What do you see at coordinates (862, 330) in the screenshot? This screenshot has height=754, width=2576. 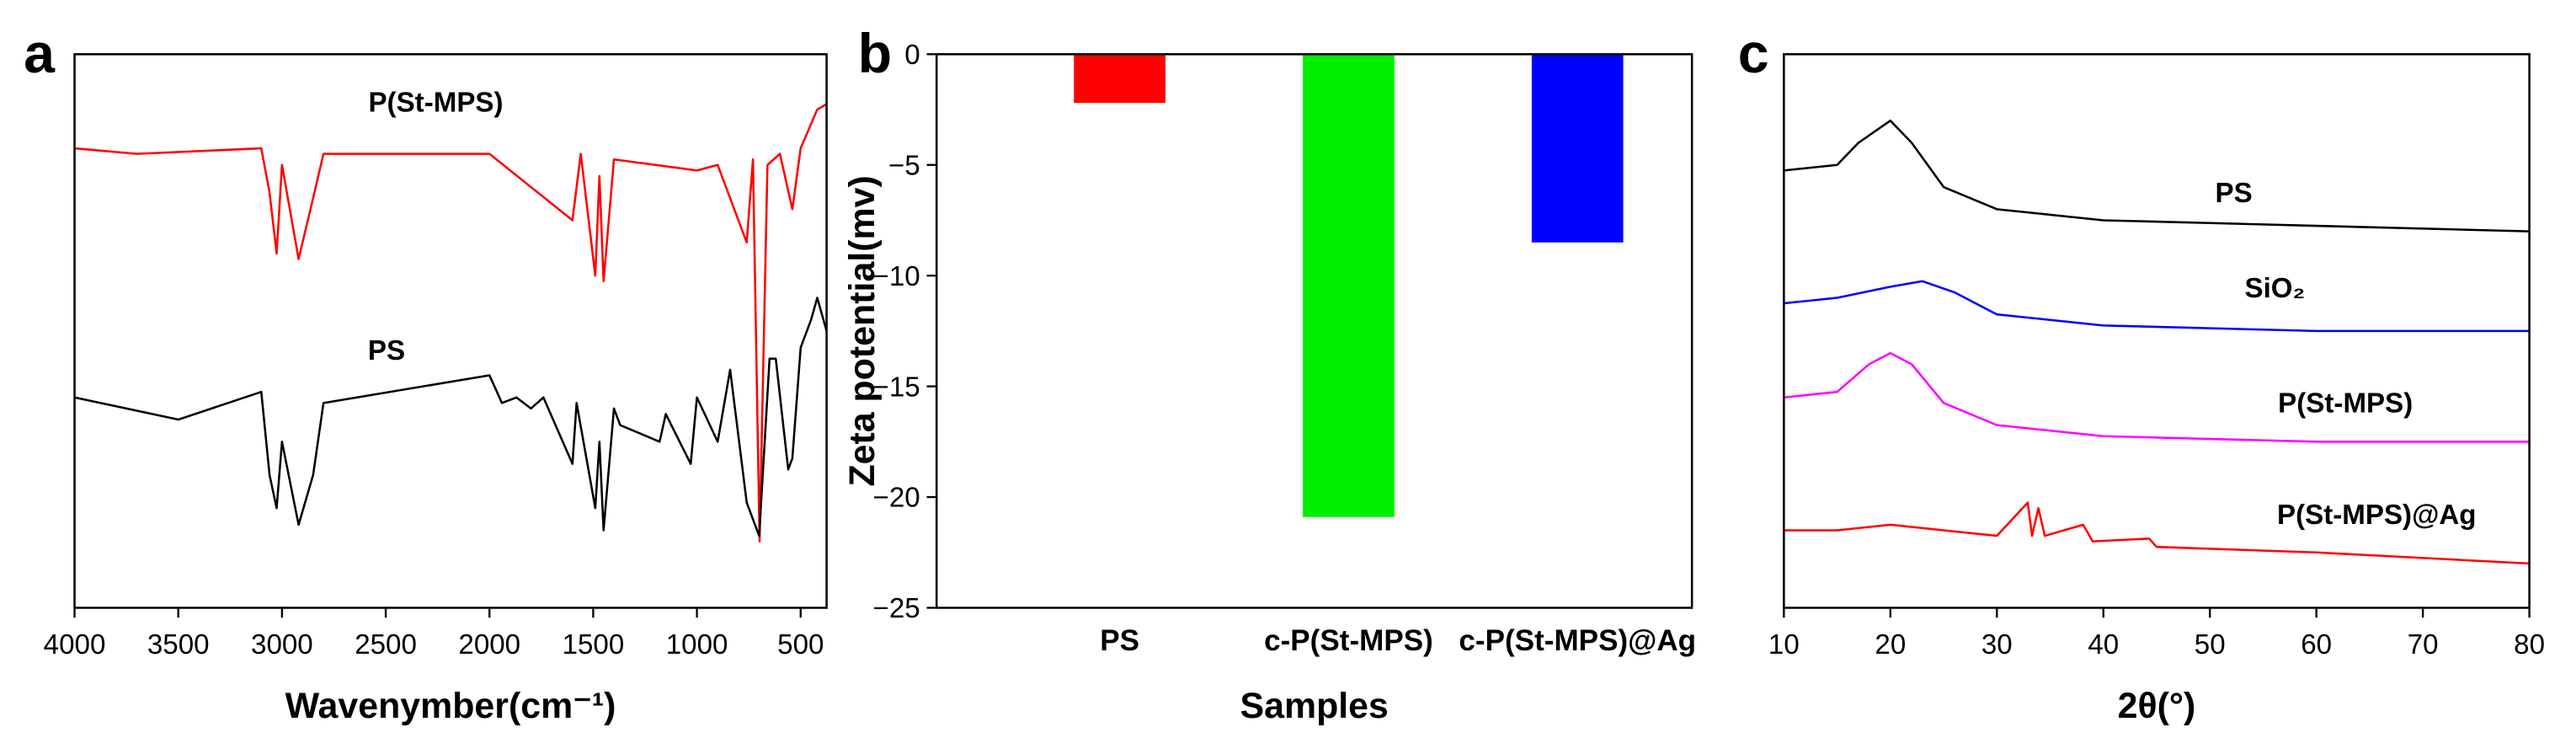 I see `y-axis-title: Zeta potential(mv)` at bounding box center [862, 330].